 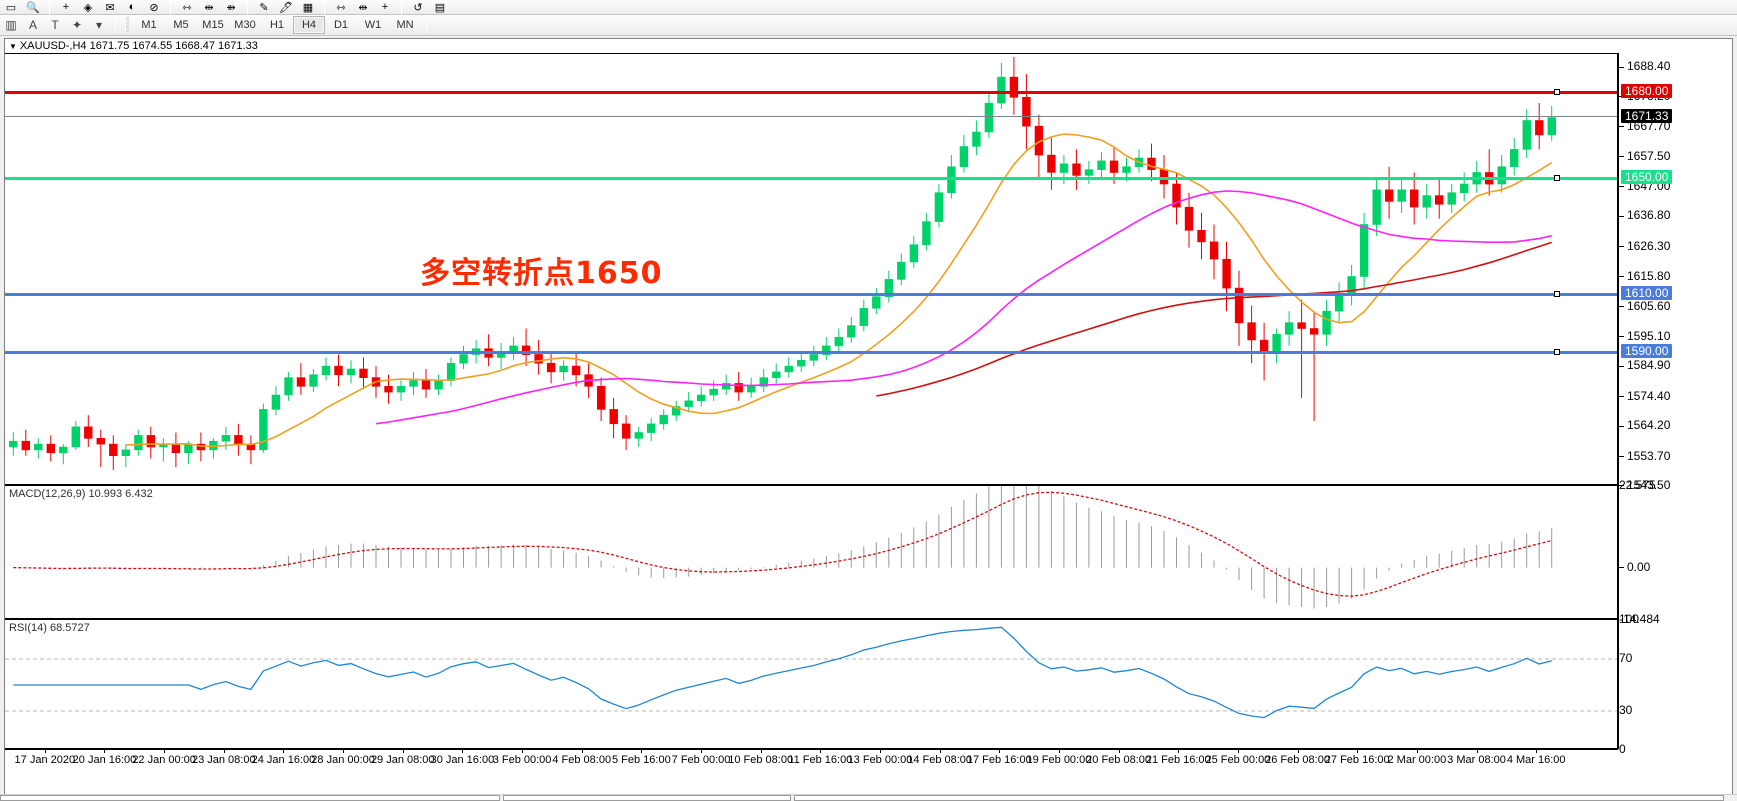 What do you see at coordinates (1649, 66) in the screenshot?
I see `price-tick-label: 1688.40` at bounding box center [1649, 66].